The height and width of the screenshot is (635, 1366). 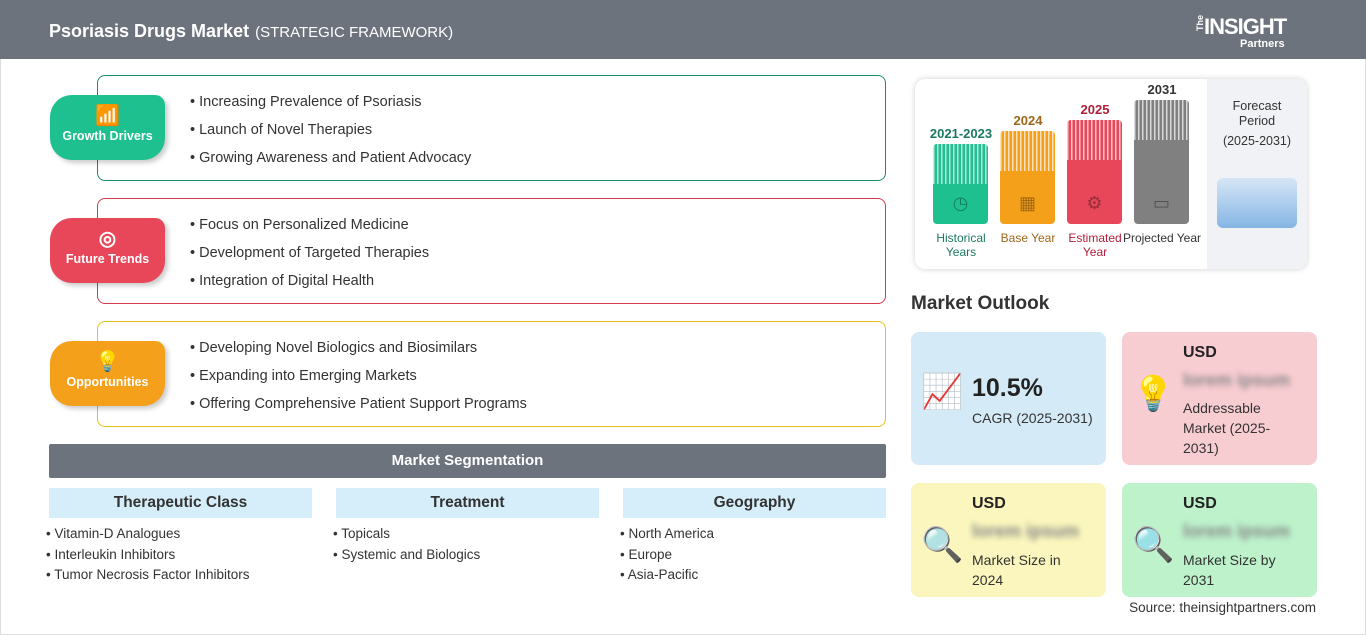 What do you see at coordinates (1162, 89) in the screenshot?
I see `timeline-year: 2031` at bounding box center [1162, 89].